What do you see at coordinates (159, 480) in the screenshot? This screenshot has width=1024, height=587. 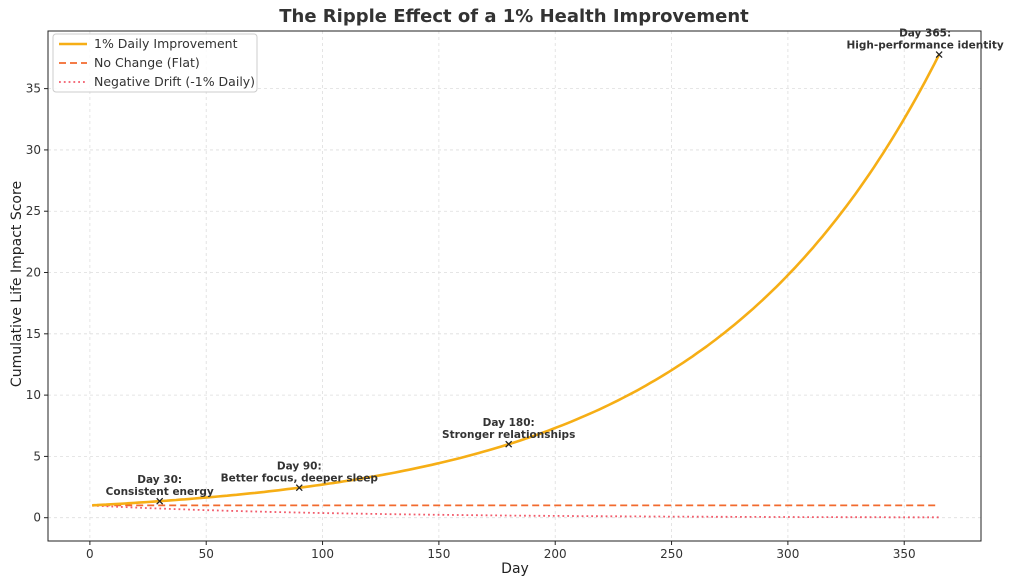 I see `annotation-label: Day 30:` at bounding box center [159, 480].